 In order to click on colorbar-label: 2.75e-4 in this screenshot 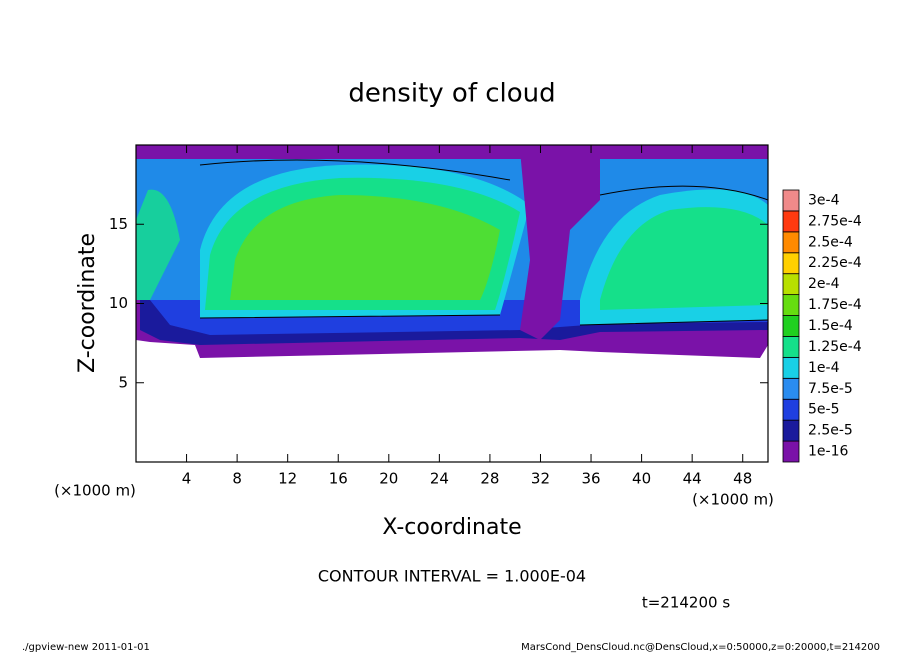, I will do `click(835, 221)`.